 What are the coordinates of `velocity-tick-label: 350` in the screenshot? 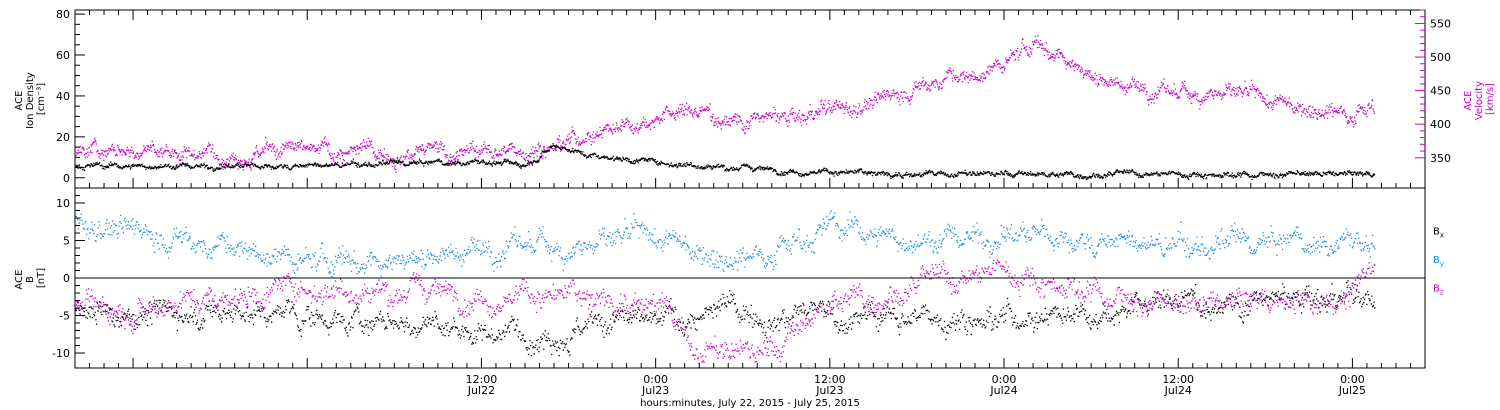 It's located at (1440, 158).